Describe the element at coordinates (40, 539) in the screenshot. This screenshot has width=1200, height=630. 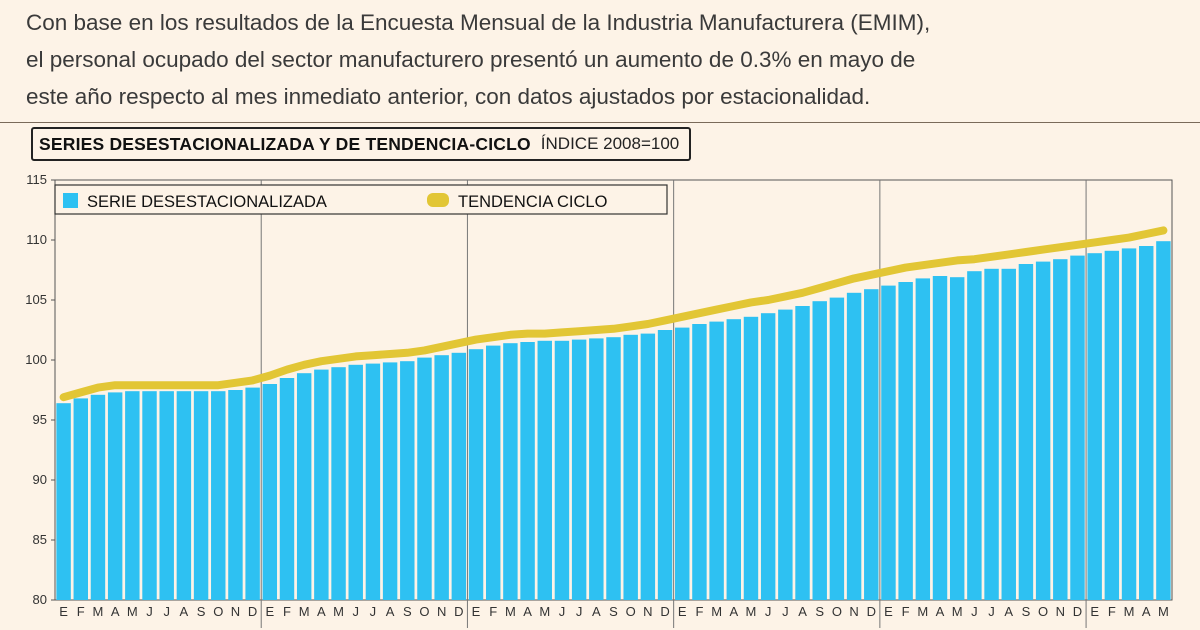
I see `y-tick-label: 85` at that location.